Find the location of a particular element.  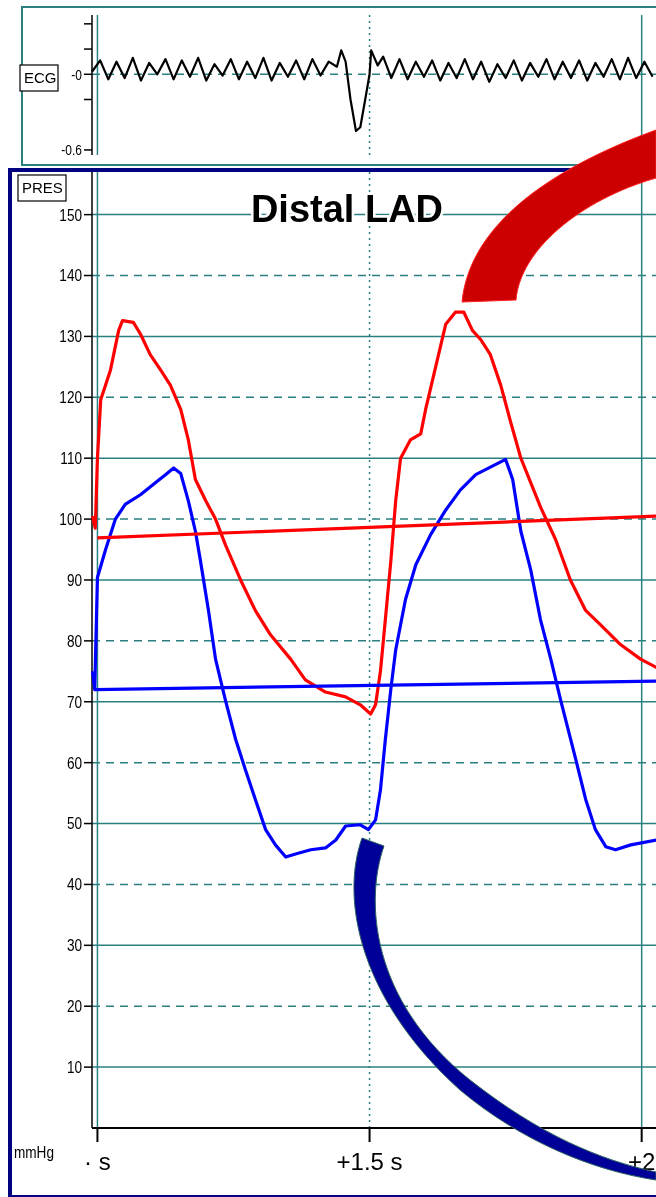

y-tick-label: 90 is located at coordinates (74, 580).